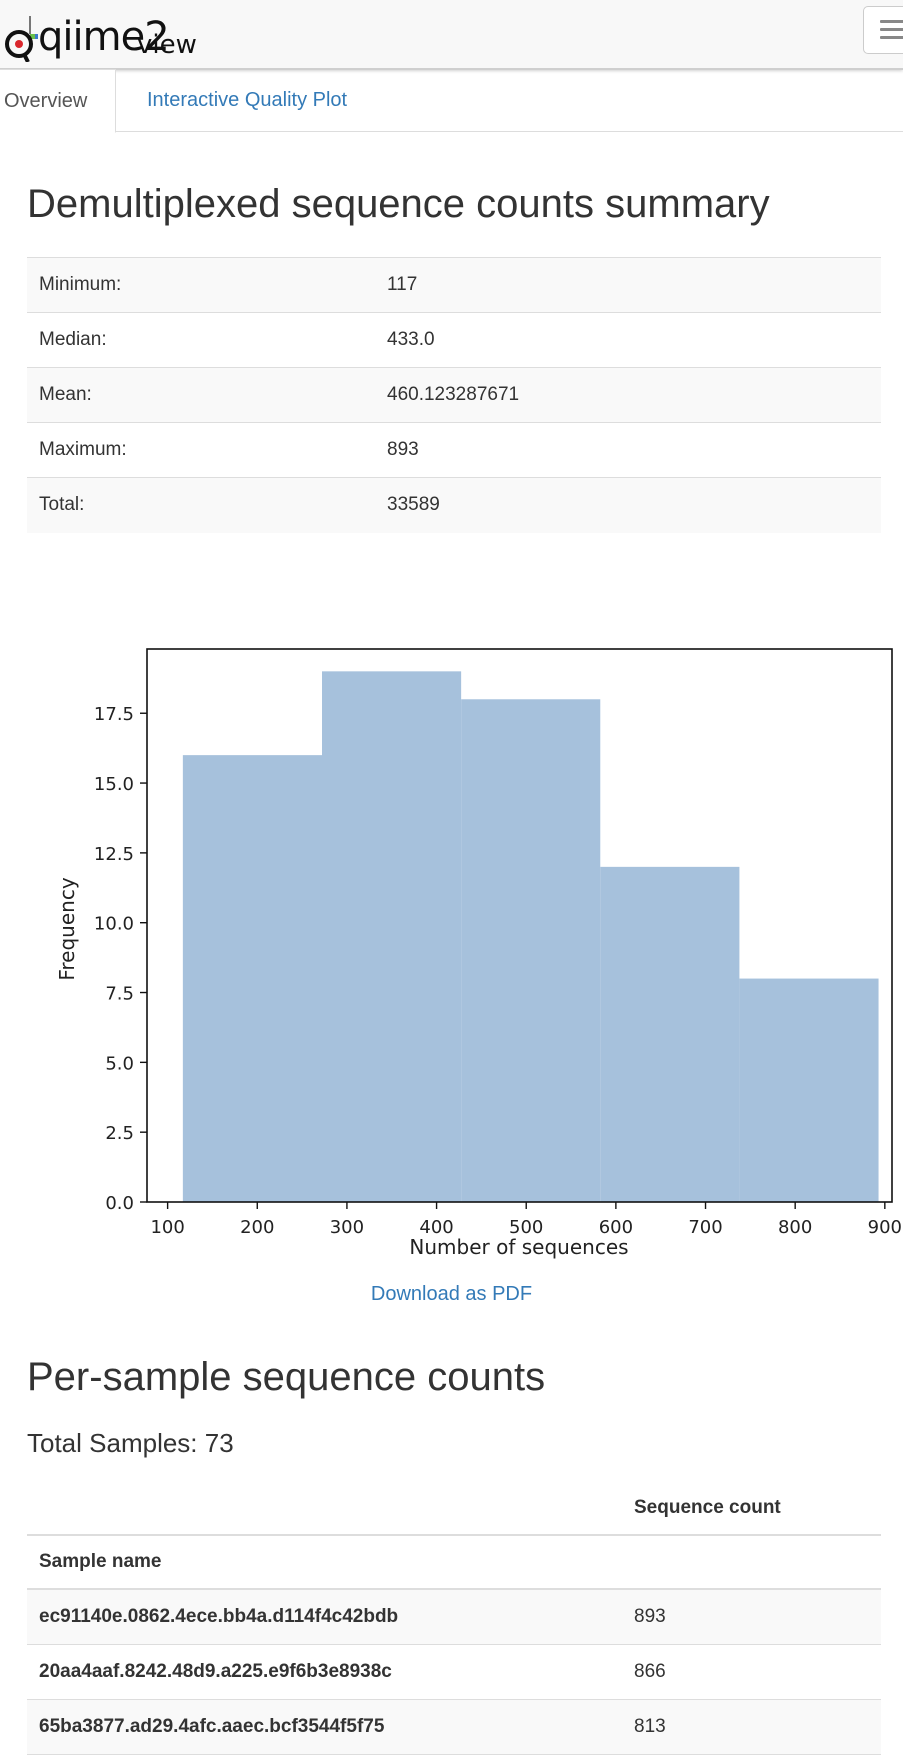  What do you see at coordinates (167, 45) in the screenshot?
I see `logo-sub-text: view` at bounding box center [167, 45].